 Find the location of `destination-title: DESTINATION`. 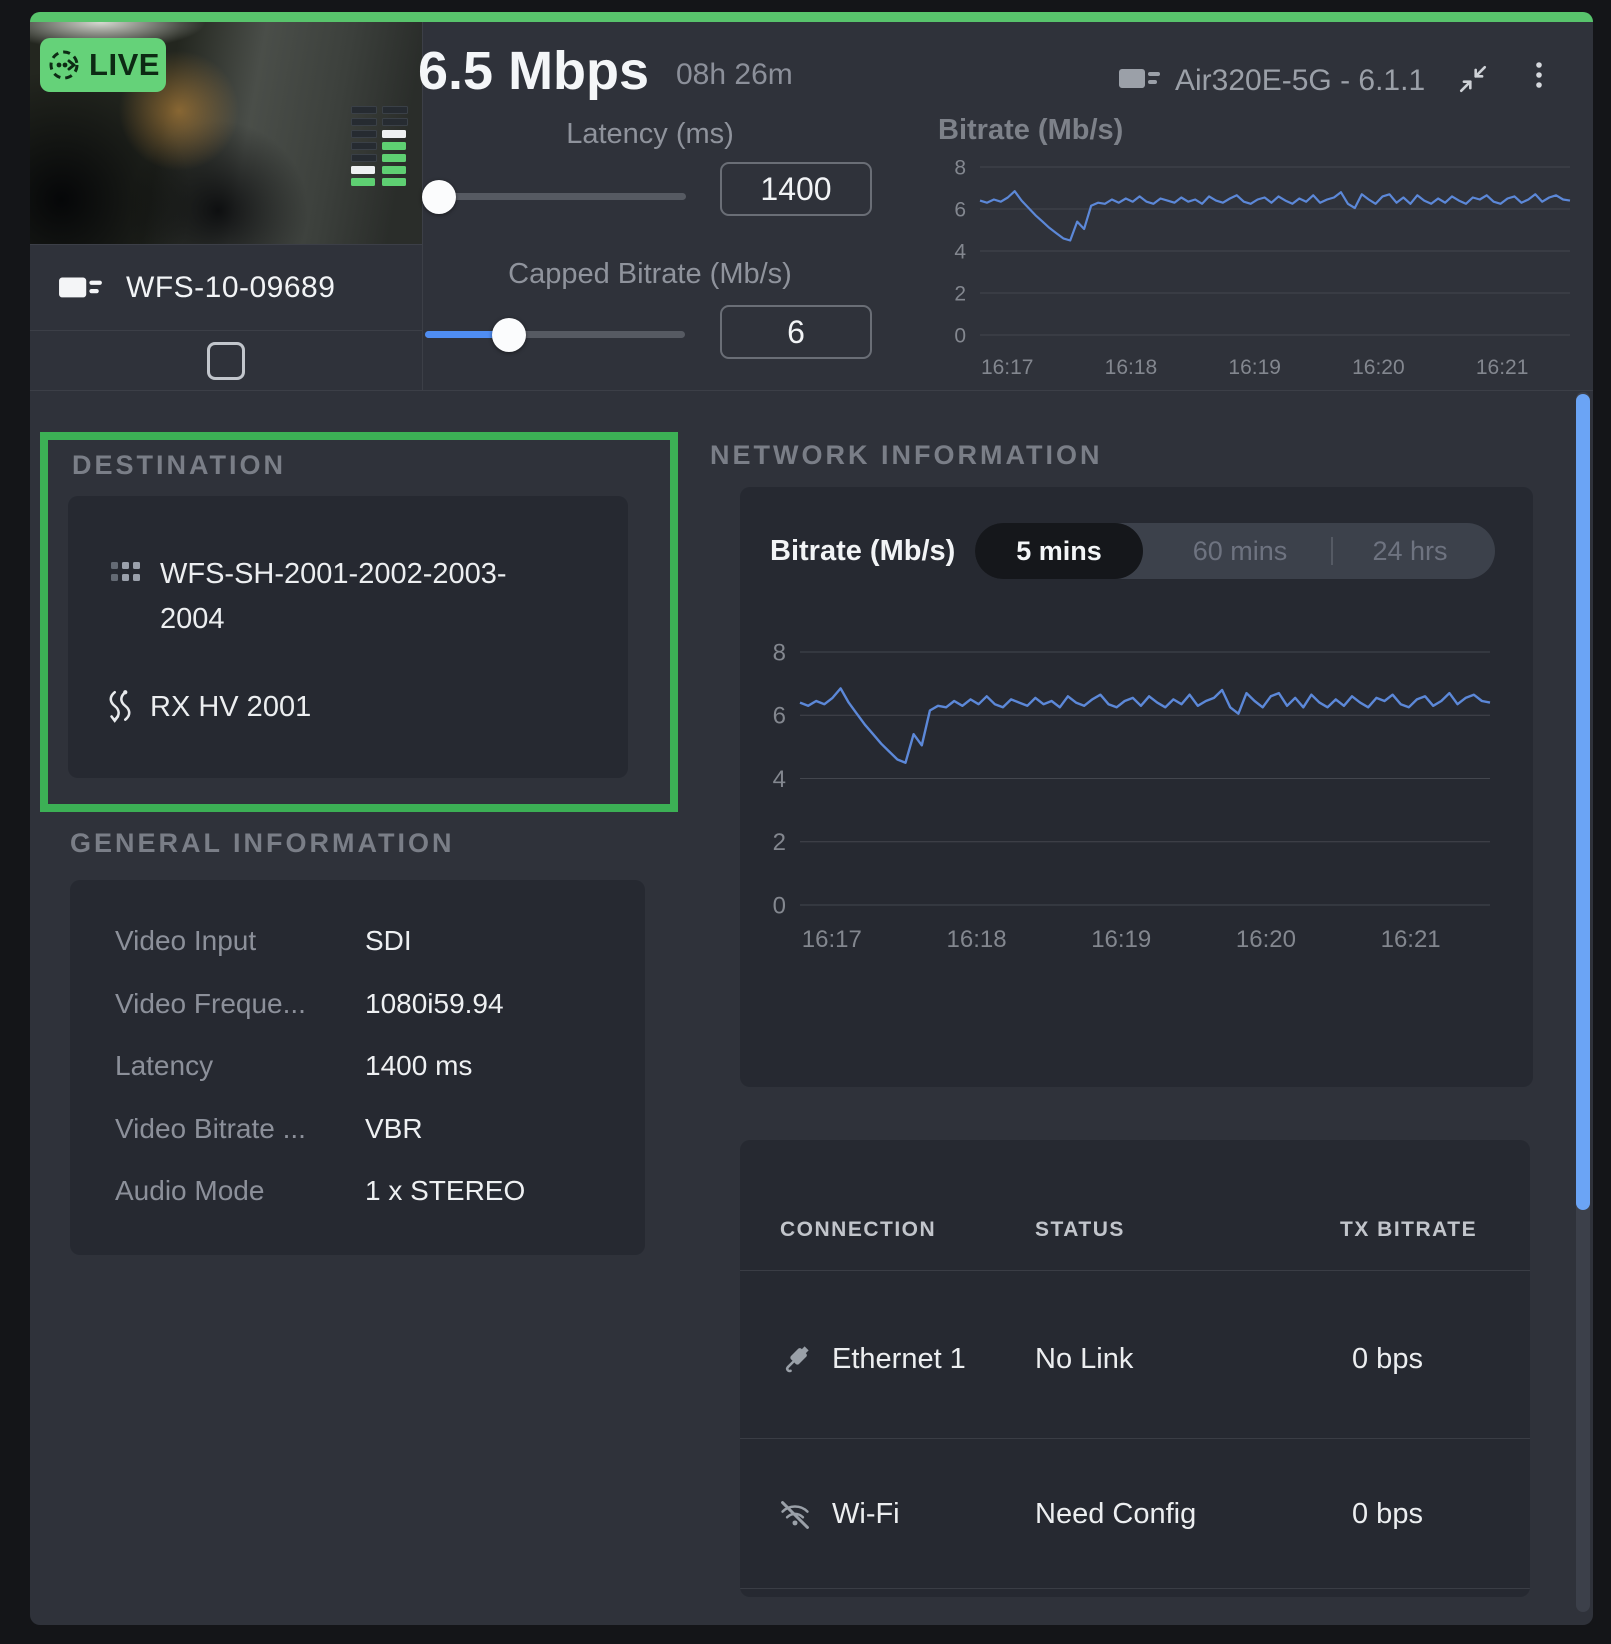

destination-title: DESTINATION is located at coordinates (179, 465).